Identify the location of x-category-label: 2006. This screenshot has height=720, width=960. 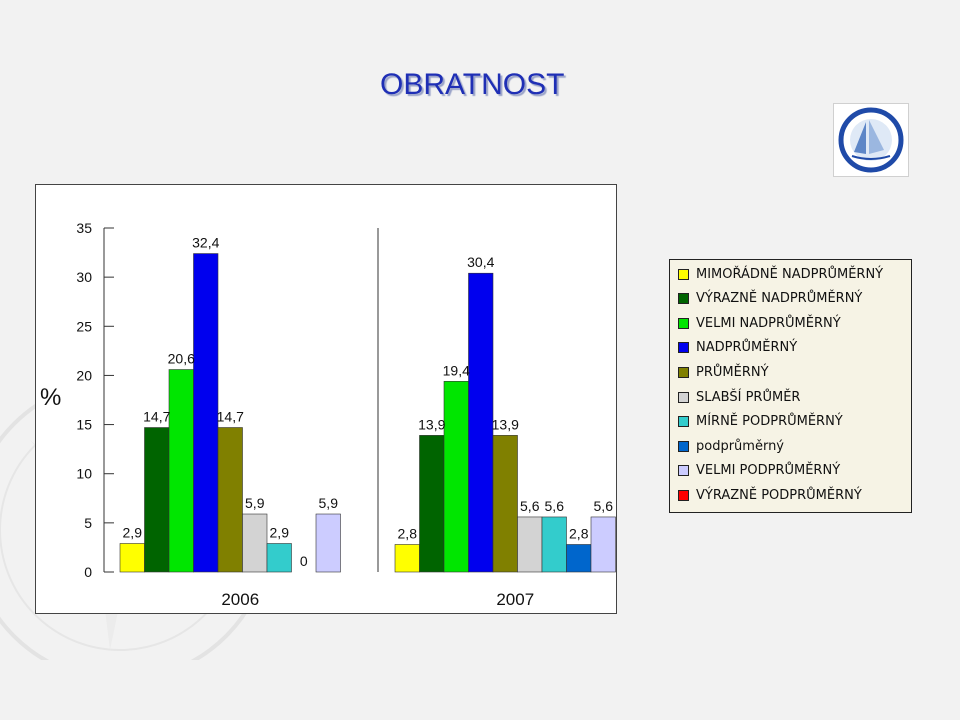
(240, 599).